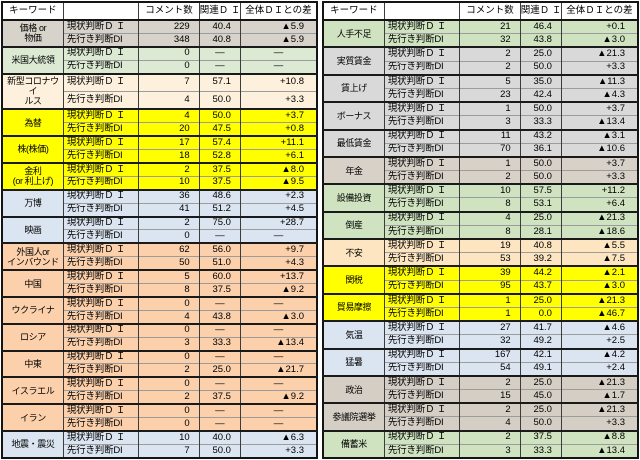 This screenshot has width=640, height=460. Describe the element at coordinates (481, 423) in the screenshot. I see `table-row: 先行き判断DI 4 50.0 +3.3` at that location.